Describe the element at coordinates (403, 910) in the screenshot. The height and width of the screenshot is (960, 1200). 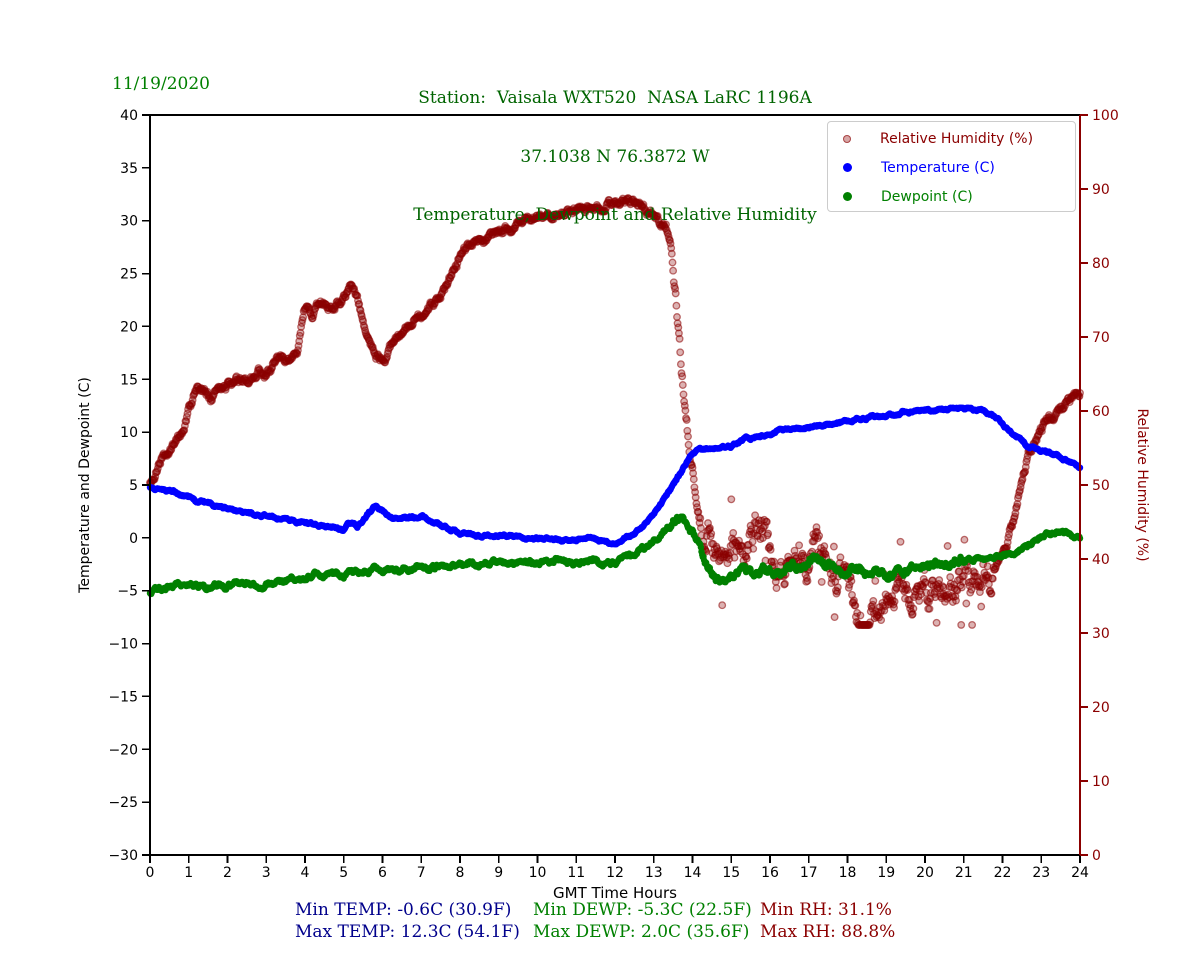
I see `min-temp-stat: Min TEMP: -0.6C (30.9F)` at that location.